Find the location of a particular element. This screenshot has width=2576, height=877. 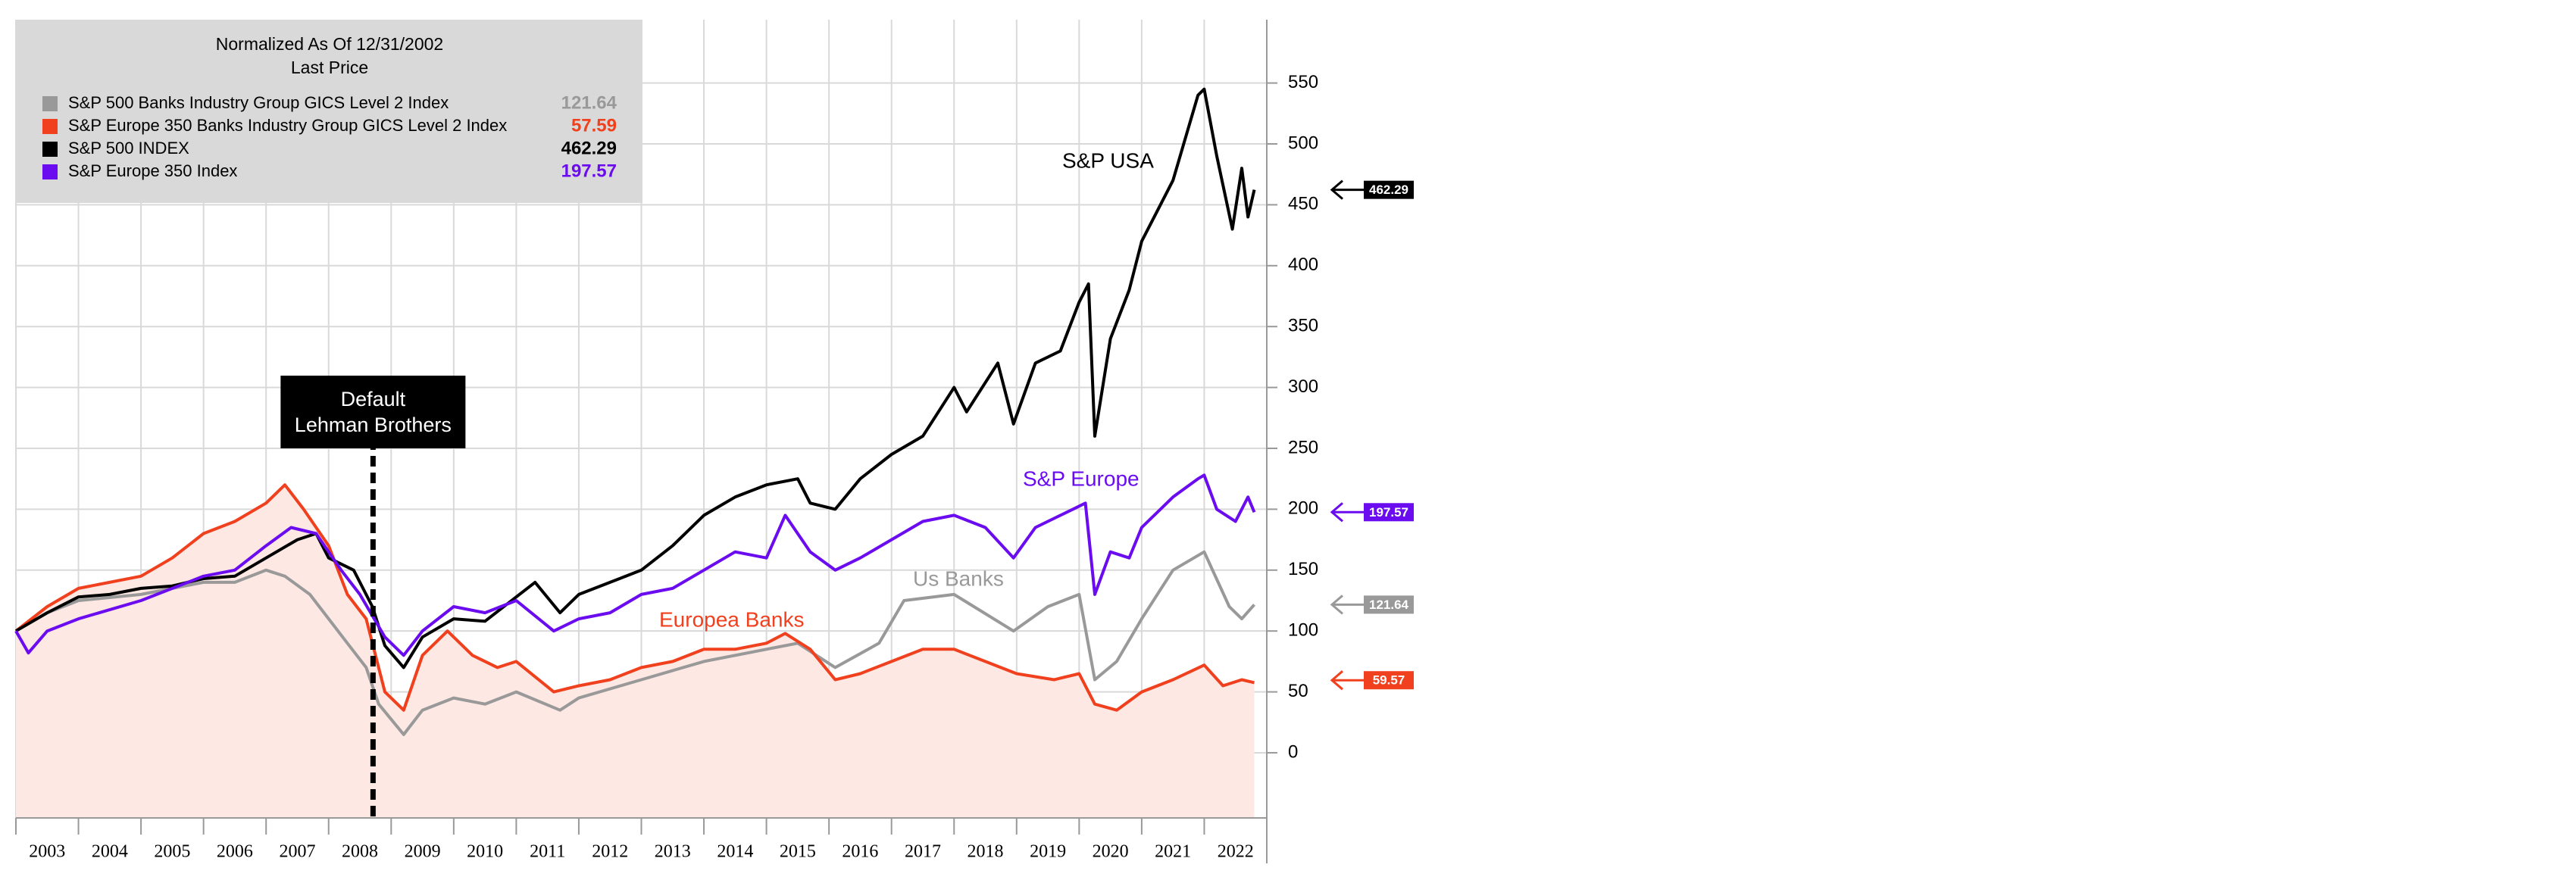

event-box is located at coordinates (373, 412).